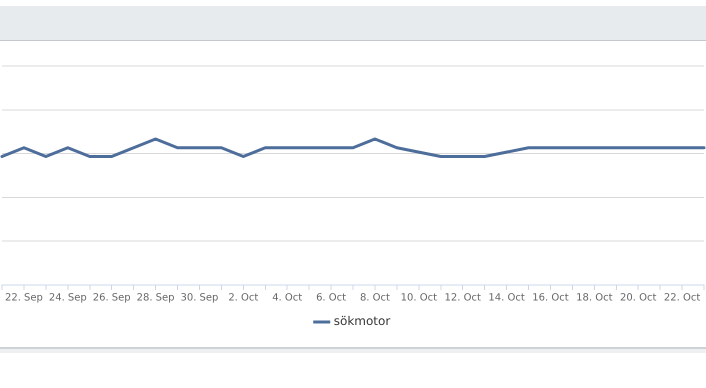  I want to click on x-tick-label: 8. Oct, so click(375, 298).